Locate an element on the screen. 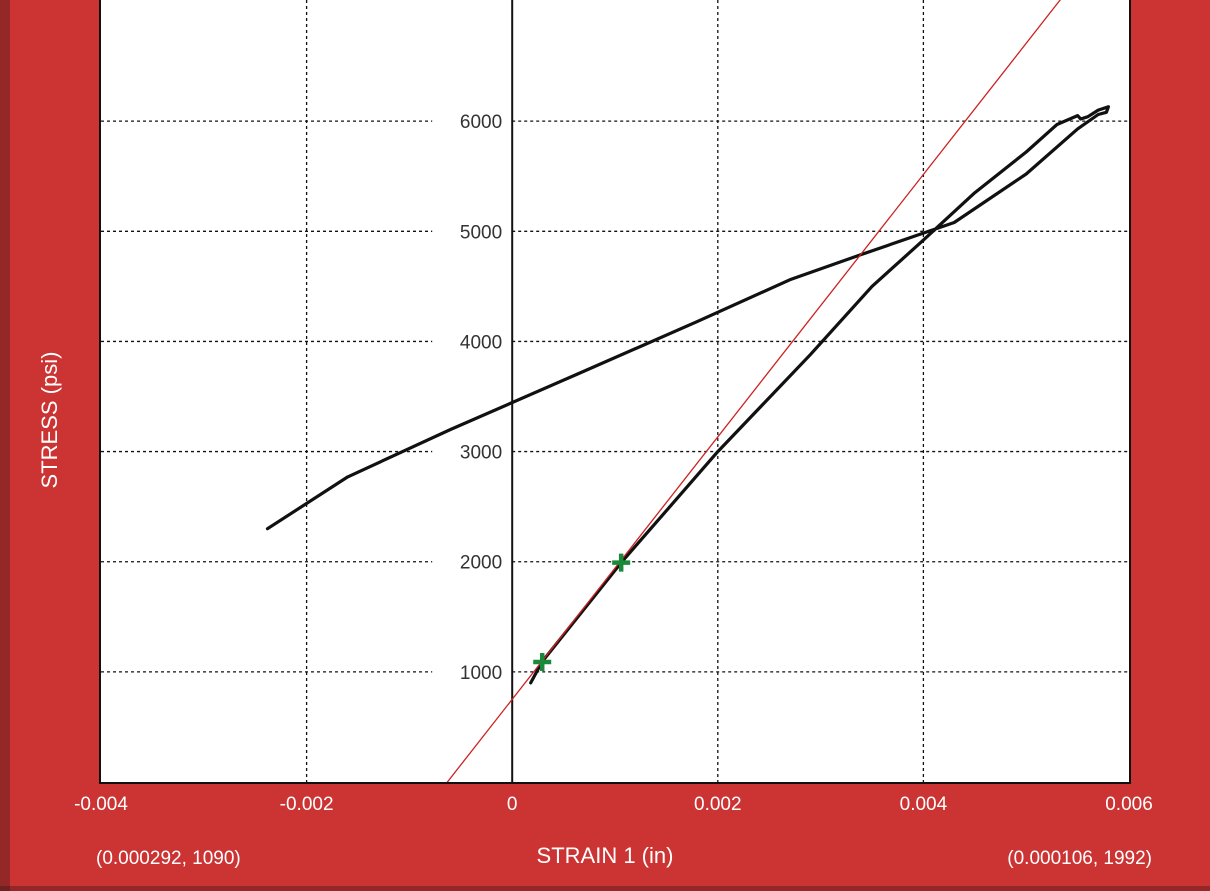 This screenshot has height=891, width=1210. x-tick-label: 0.006 is located at coordinates (1129, 804).